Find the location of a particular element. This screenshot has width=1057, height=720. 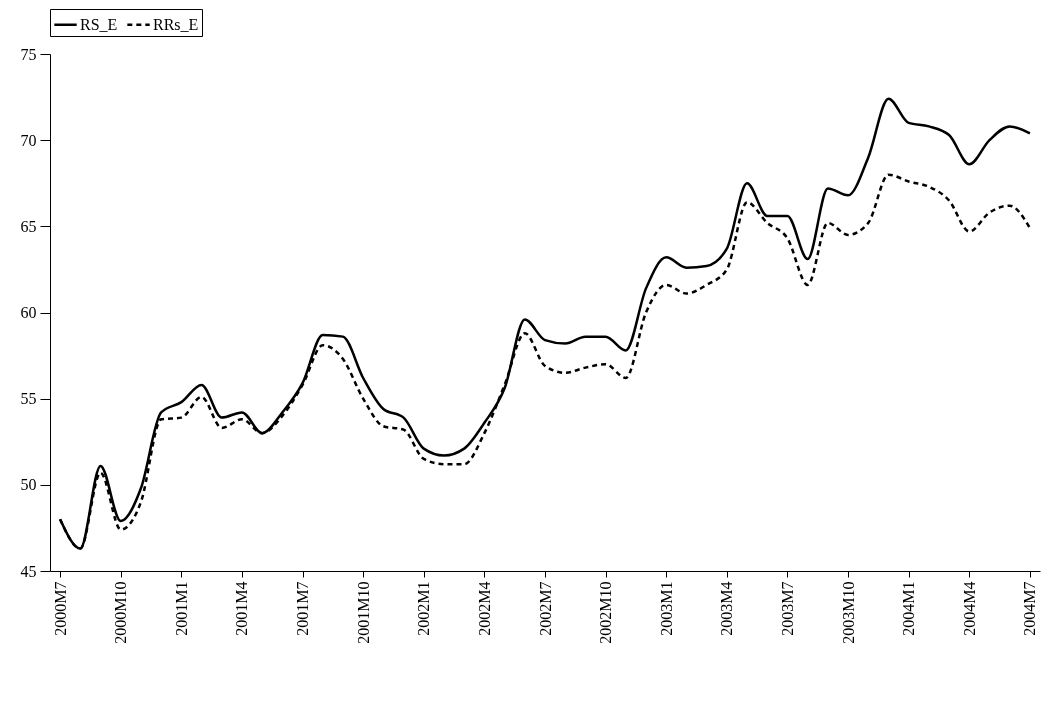

legend-label: RRs_E is located at coordinates (176, 24).